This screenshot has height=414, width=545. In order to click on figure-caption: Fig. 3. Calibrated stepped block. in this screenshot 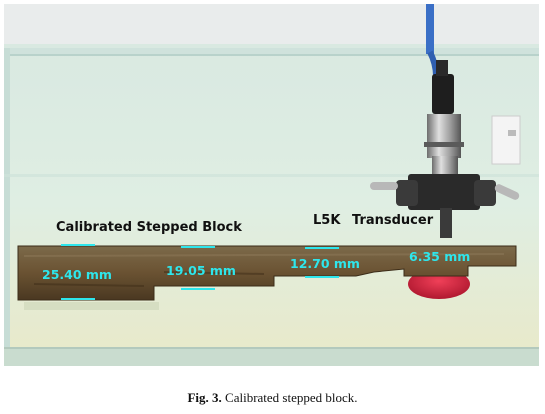, I will do `click(272, 398)`.